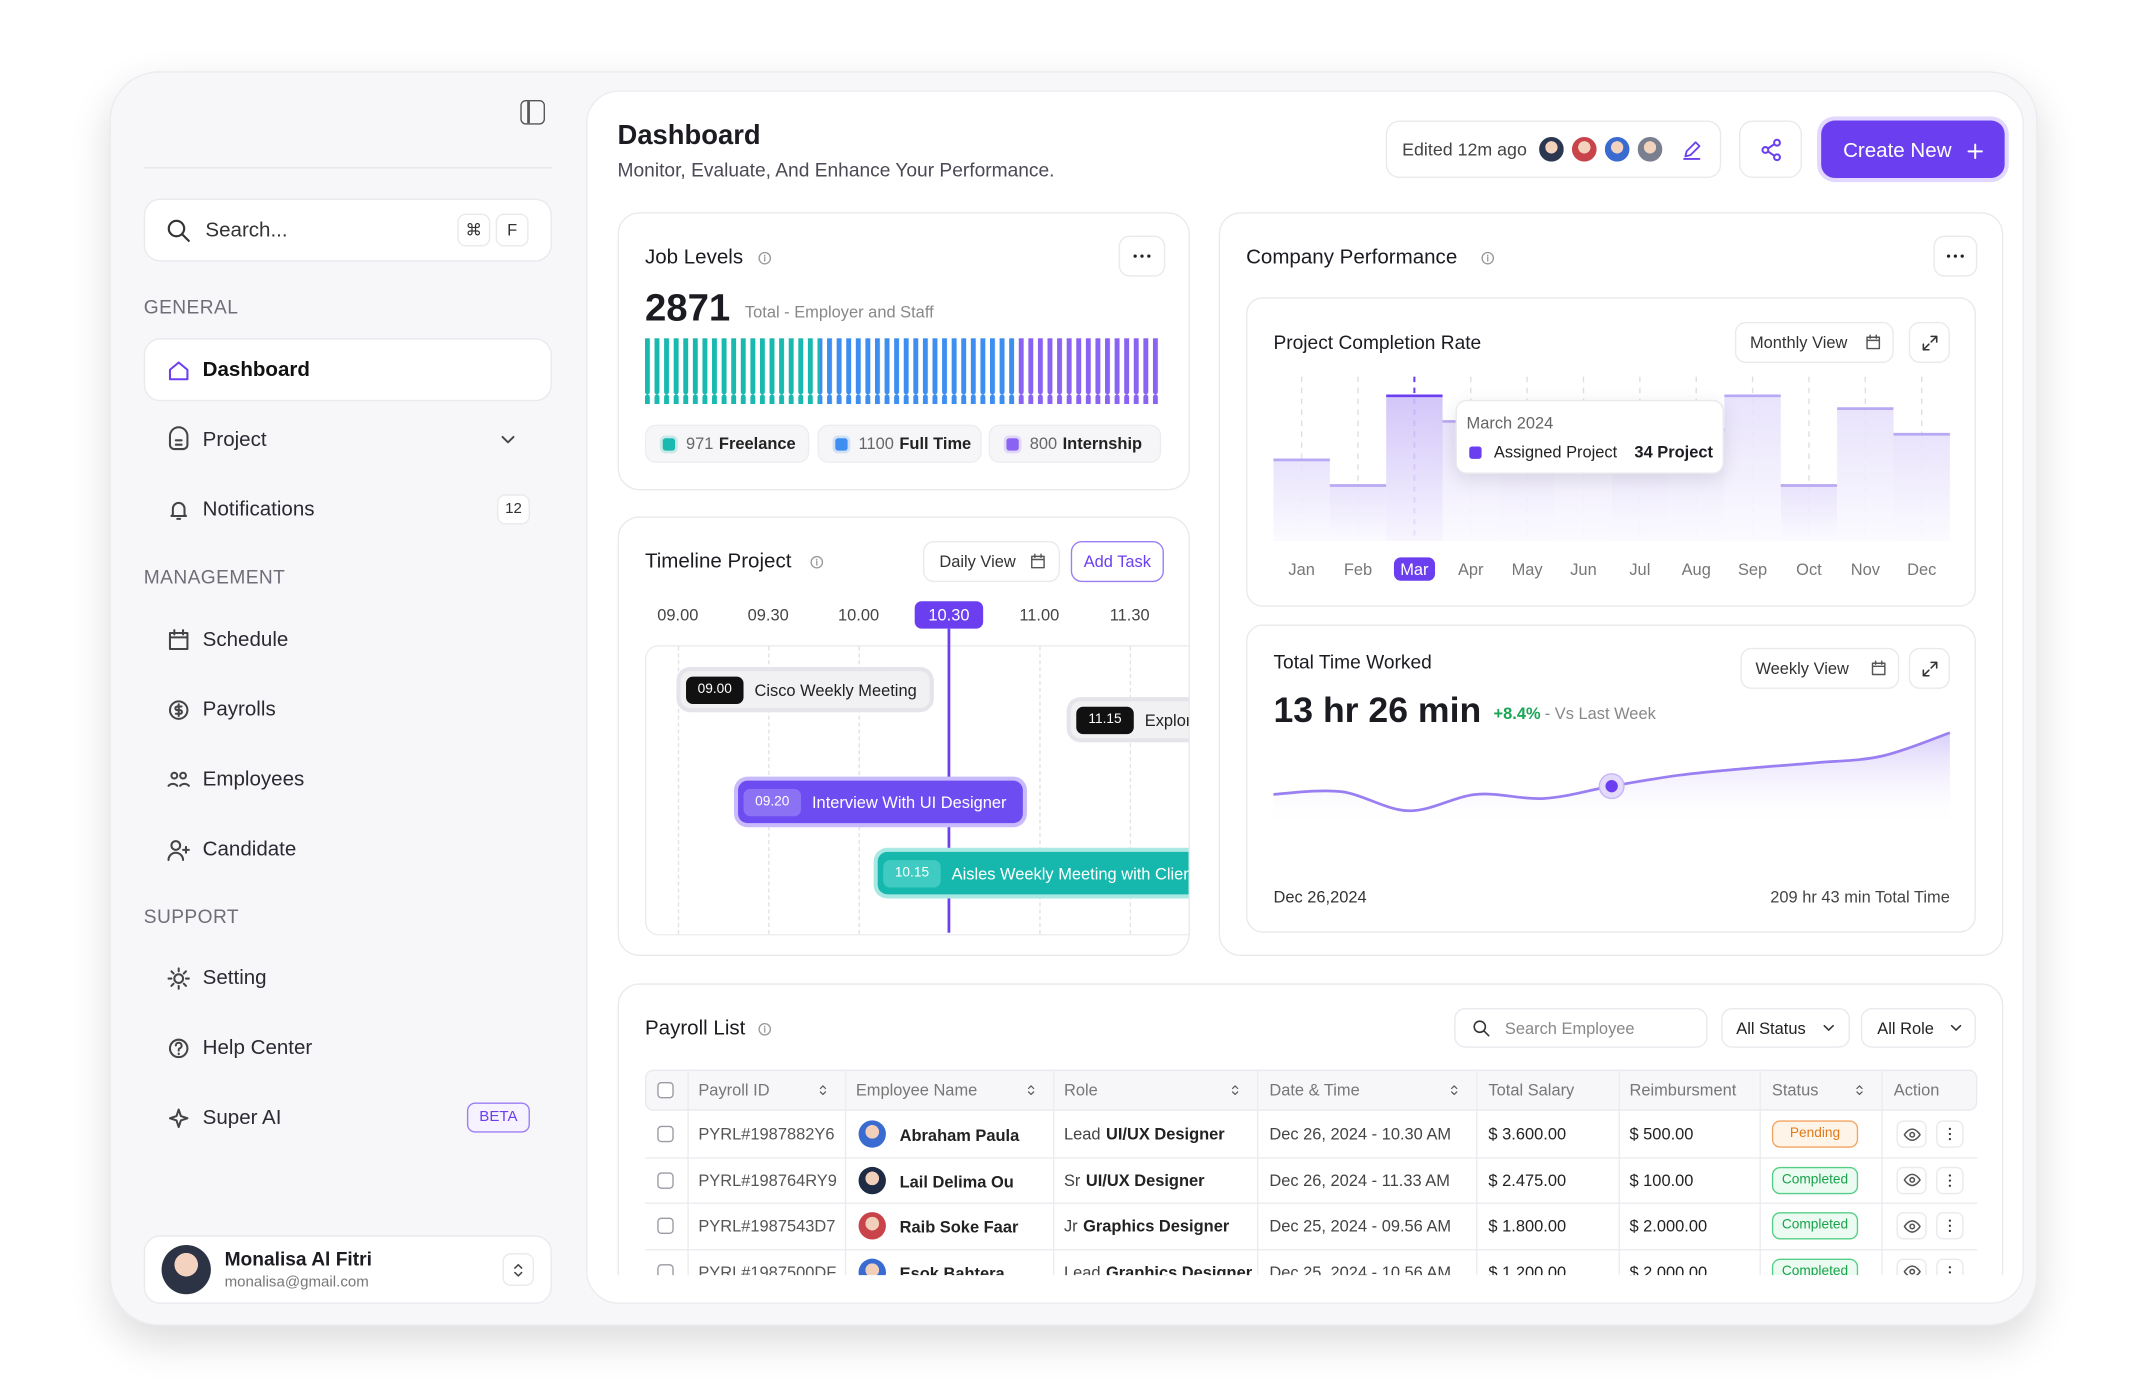  Describe the element at coordinates (872, 1134) in the screenshot. I see `employee-avatar` at that location.